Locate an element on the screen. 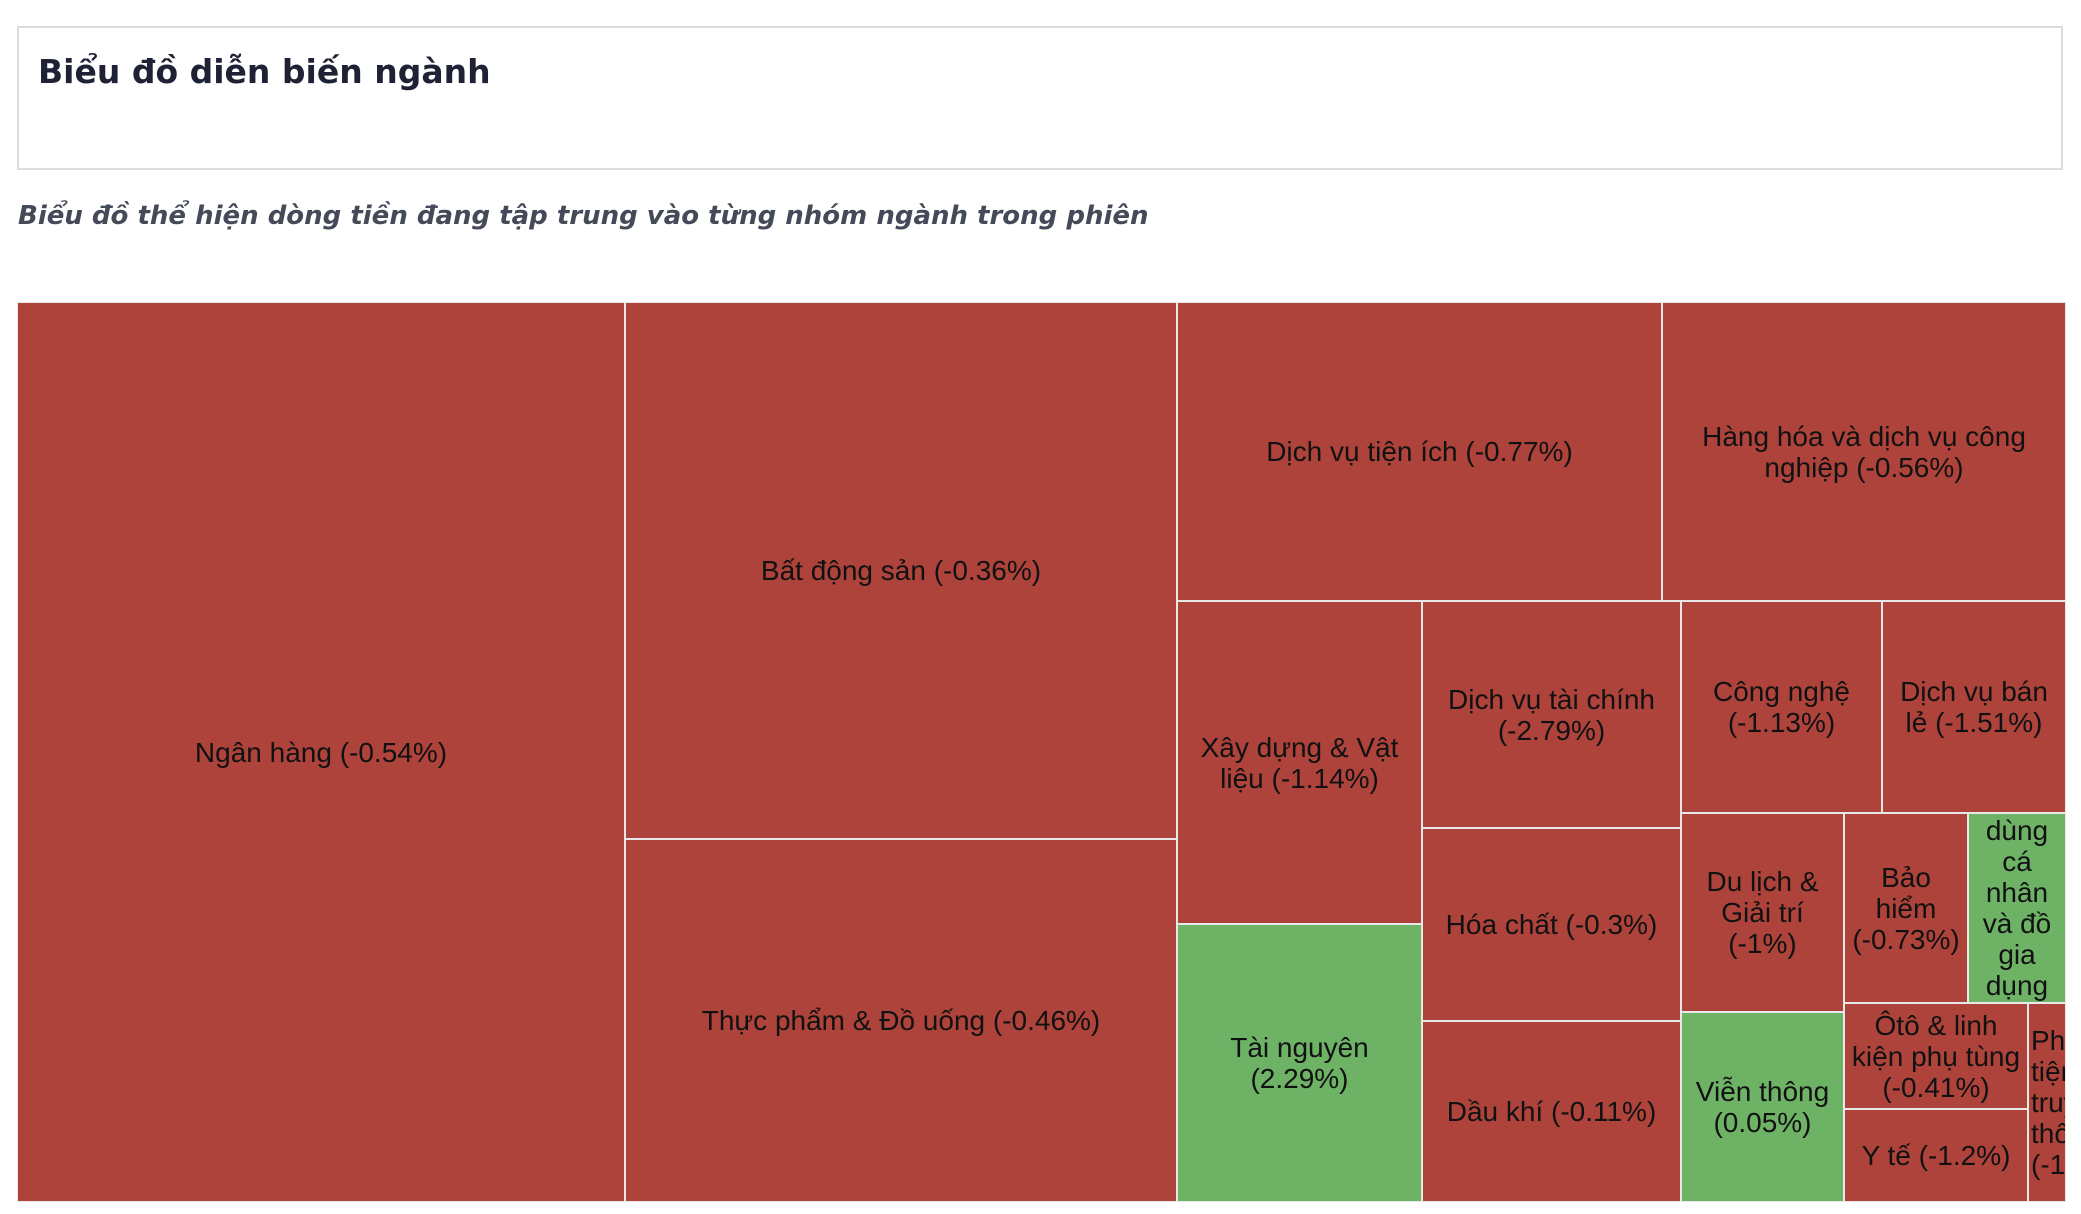 Image resolution: width=2081 pixels, height=1214 pixels. tile-label: Công nghệ (-1.13%) is located at coordinates (1781, 707).